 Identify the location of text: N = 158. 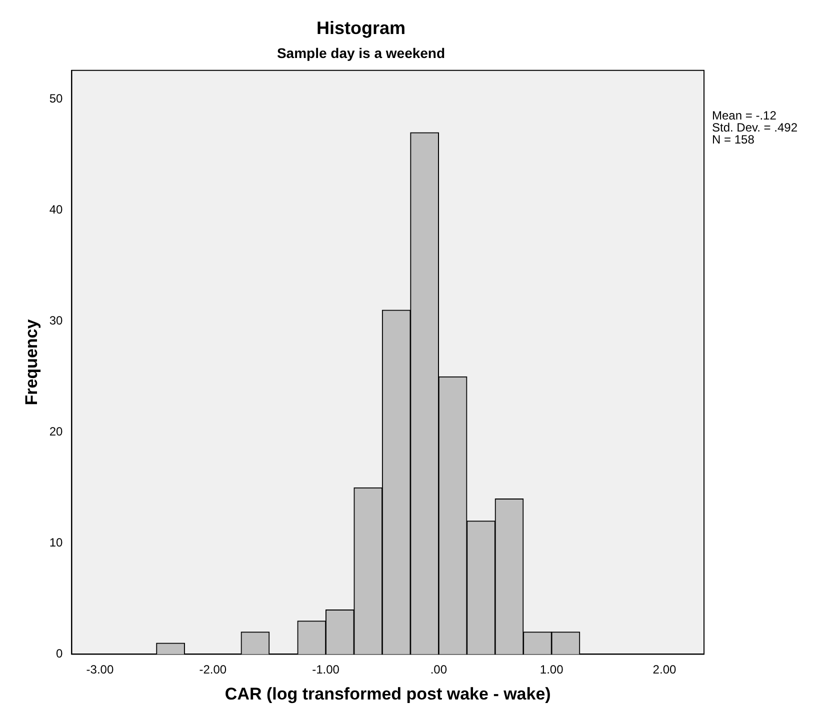
(733, 139).